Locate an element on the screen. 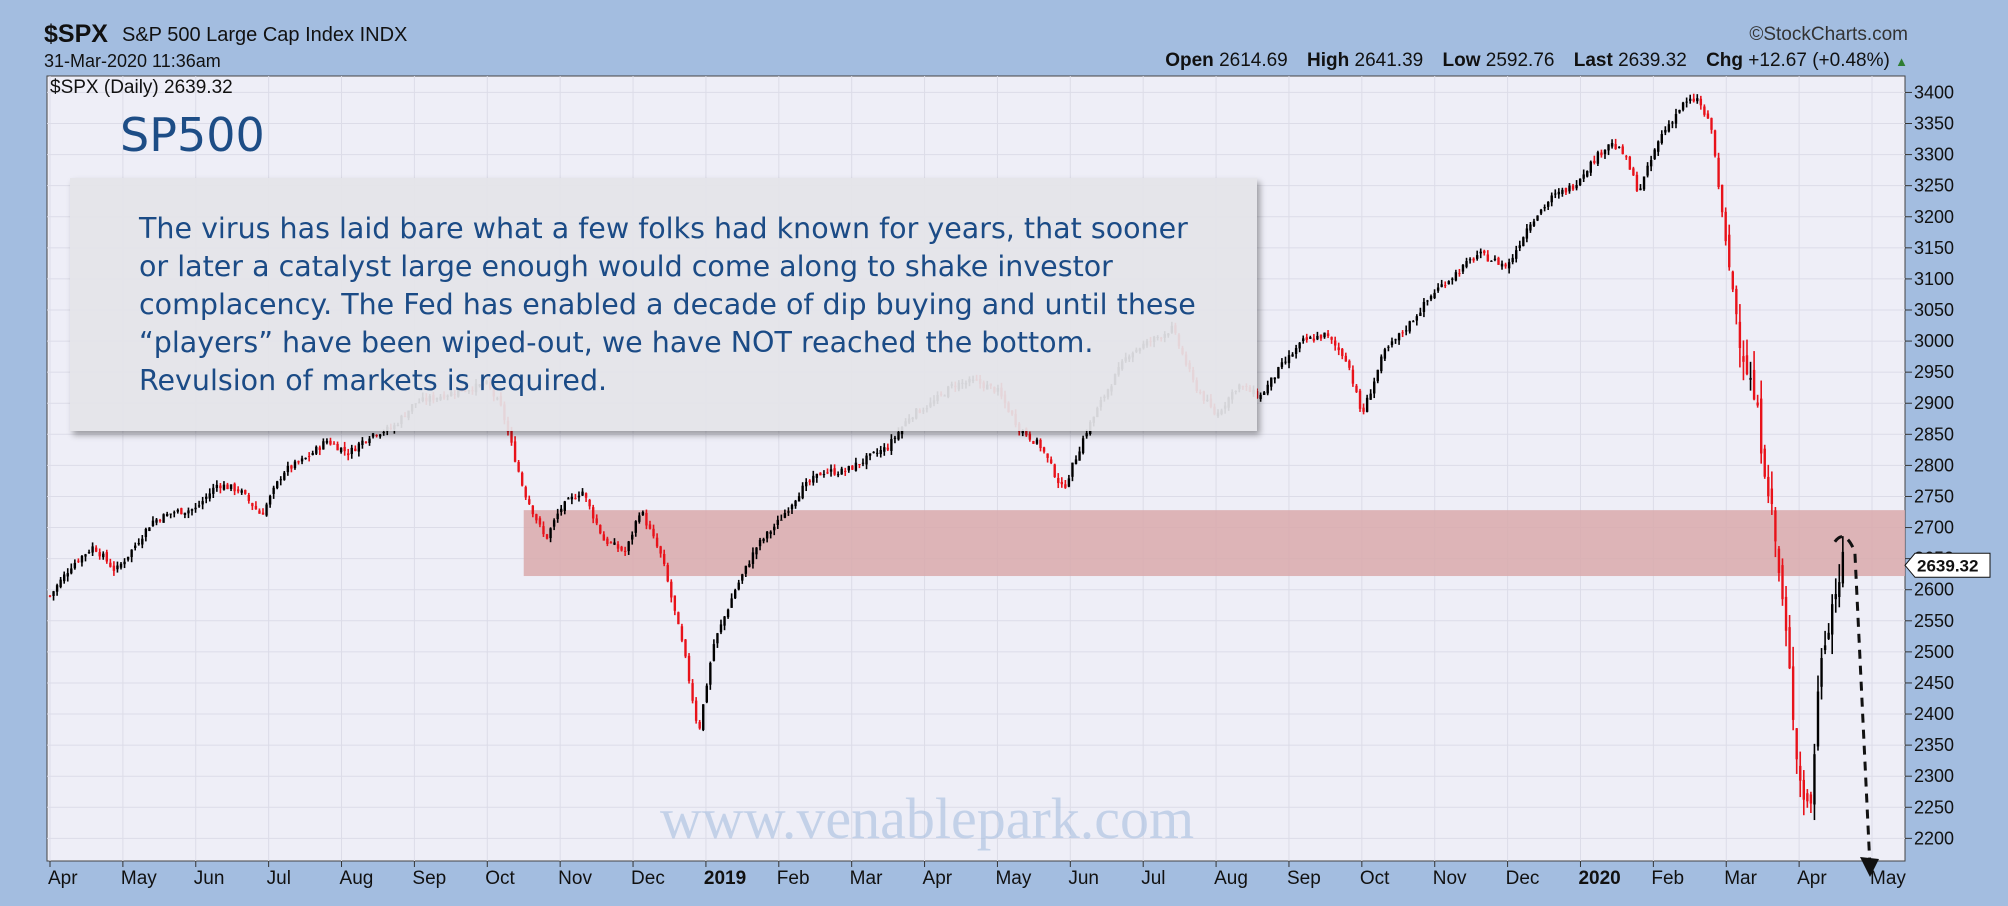 Image resolution: width=2008 pixels, height=906 pixels. low-label: Low is located at coordinates (1461, 60).